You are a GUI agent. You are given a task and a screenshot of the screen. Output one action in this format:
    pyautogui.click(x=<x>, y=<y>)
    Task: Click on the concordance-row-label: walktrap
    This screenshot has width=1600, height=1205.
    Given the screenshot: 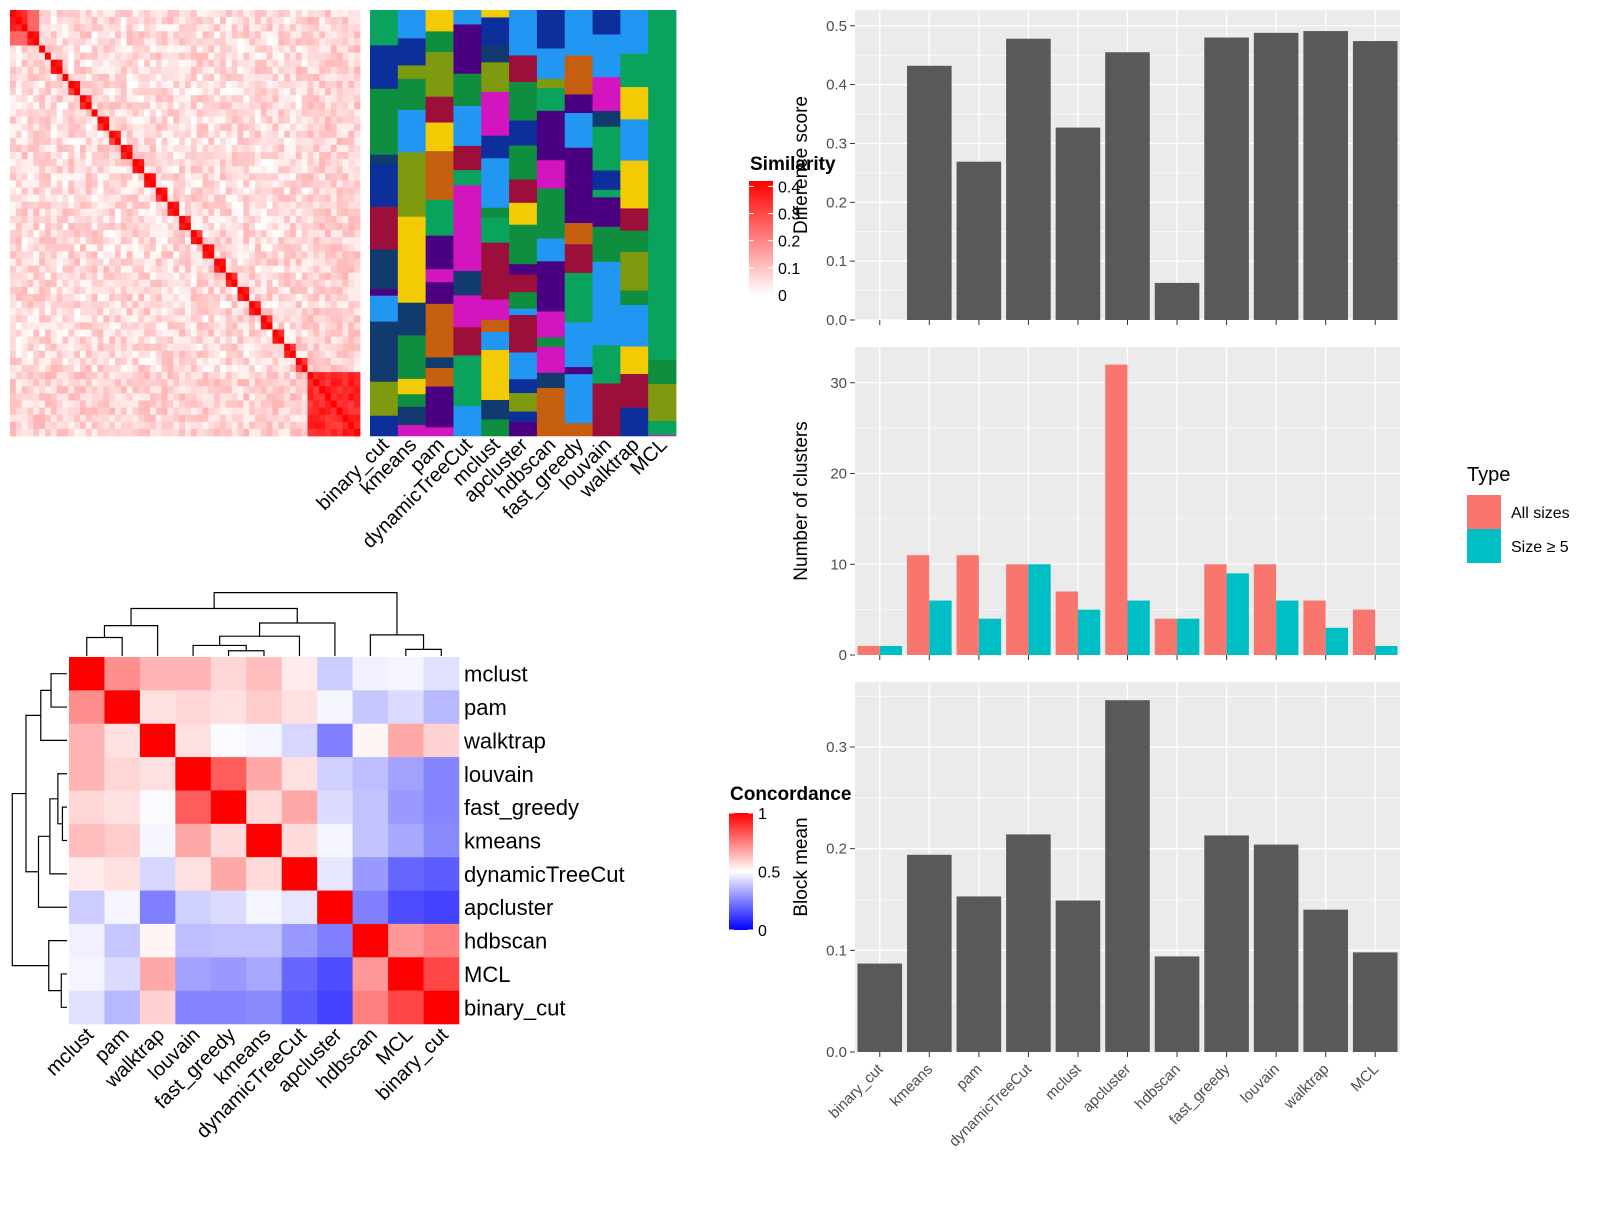 What is the action you would take?
    pyautogui.click(x=504, y=740)
    